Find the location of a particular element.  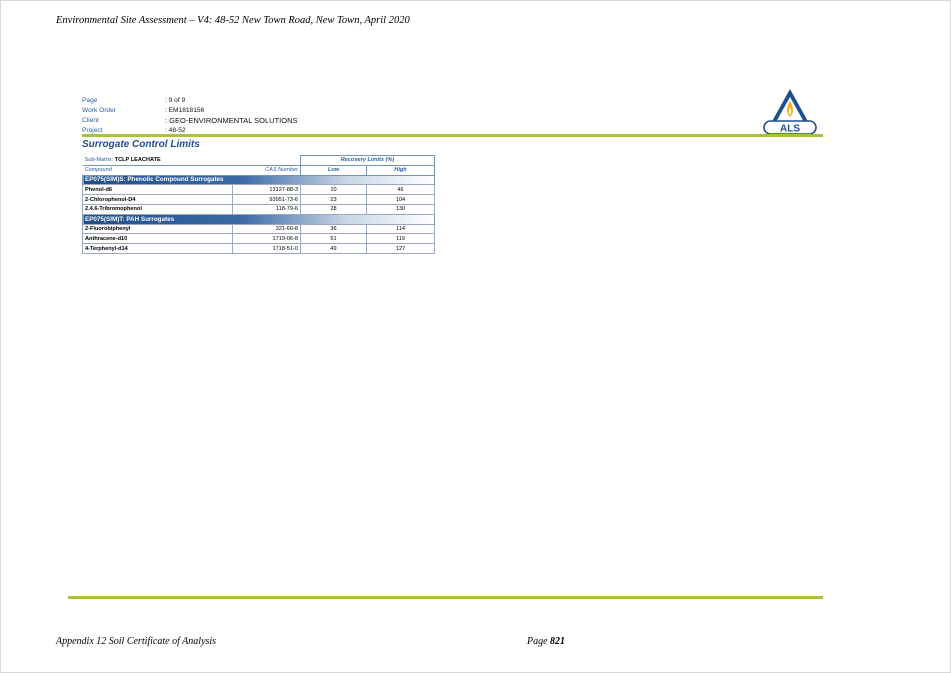

cell-cas: 118-79-6 is located at coordinates (266, 209).